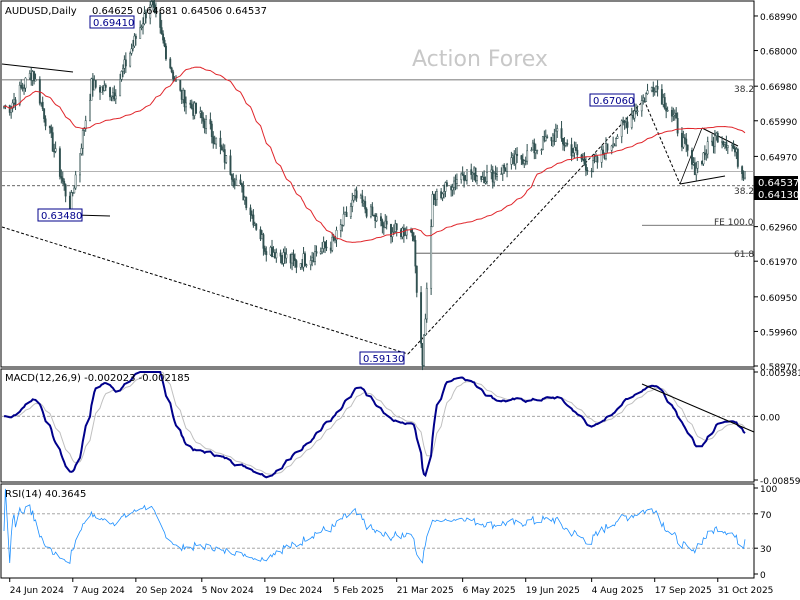 This screenshot has height=600, width=800. I want to click on callout-low: 0.59130, so click(382, 358).